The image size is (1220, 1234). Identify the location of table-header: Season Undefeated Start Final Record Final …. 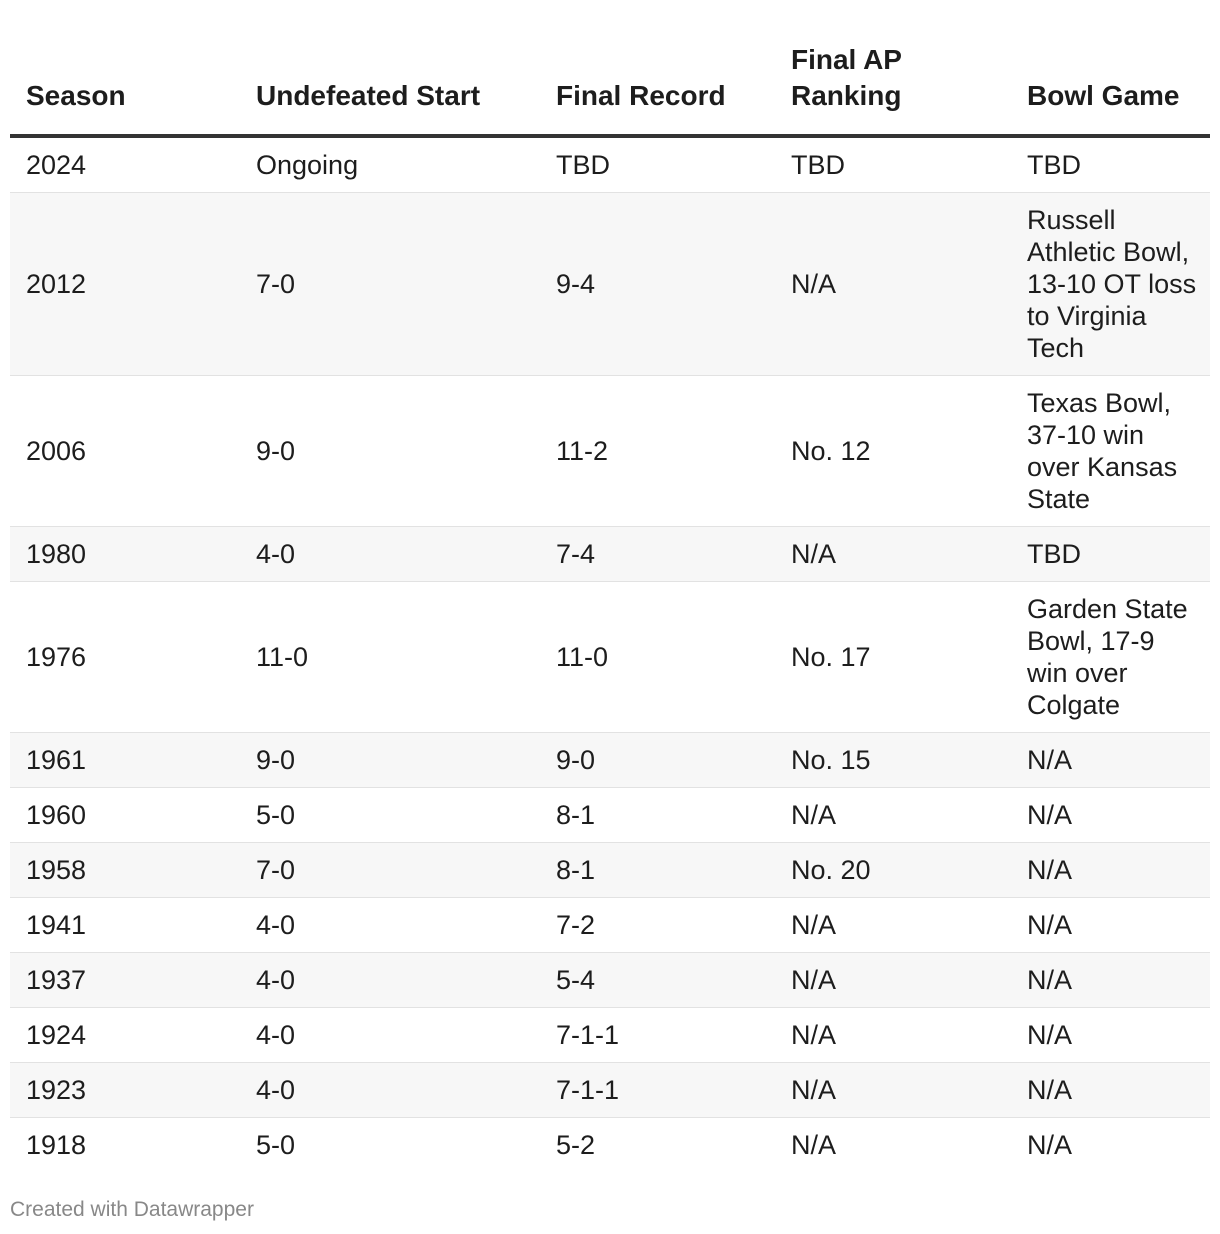
(610, 69).